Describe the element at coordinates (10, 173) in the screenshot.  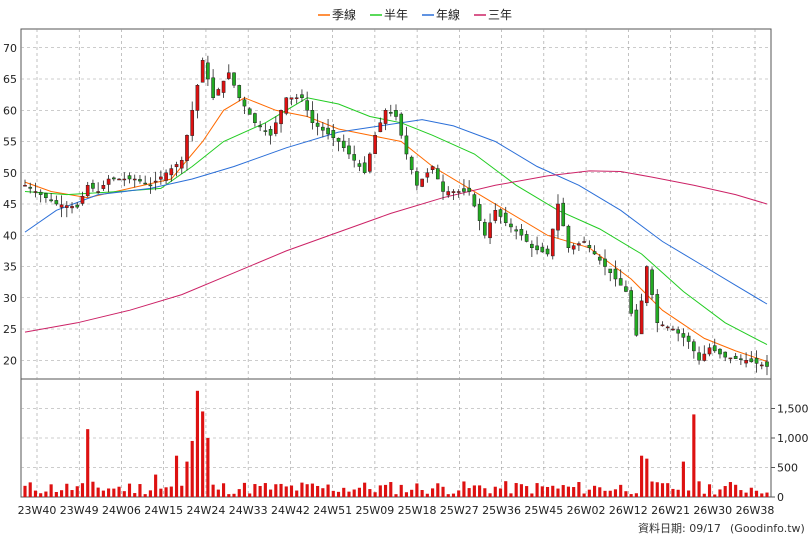
I see `price-tick-label: 50` at that location.